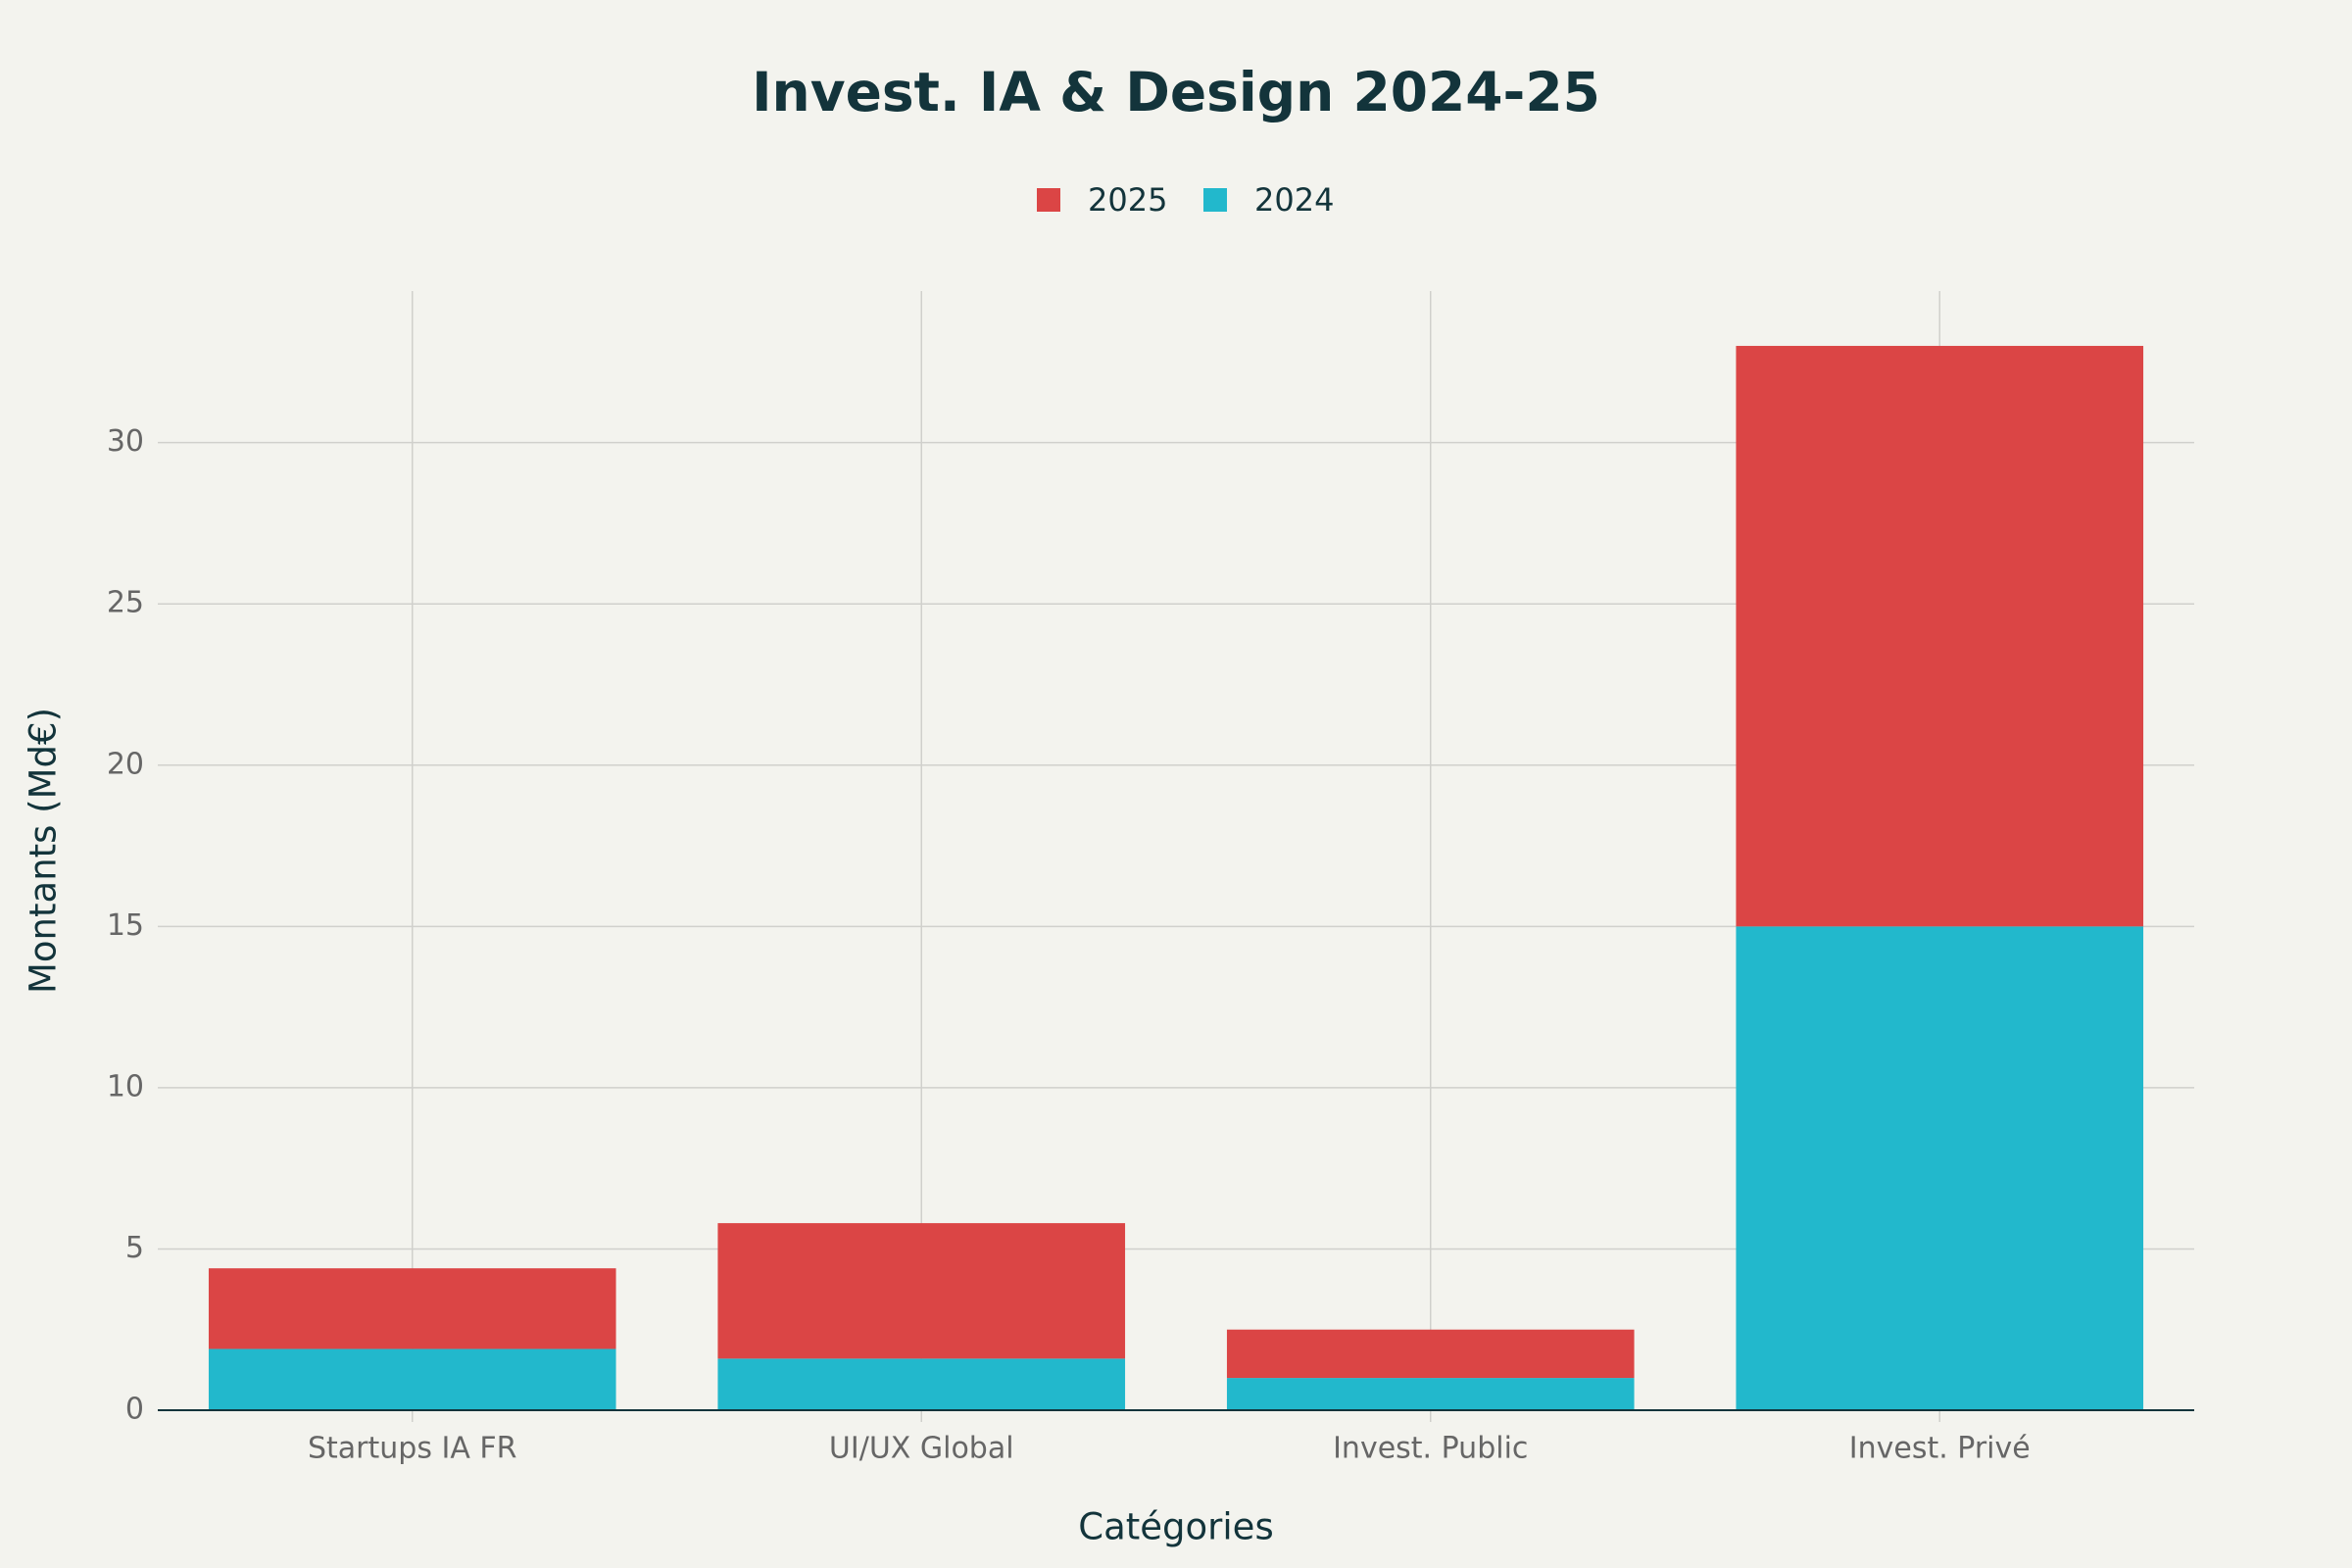 The image size is (2352, 1568). I want to click on y-tick-label: 30, so click(126, 441).